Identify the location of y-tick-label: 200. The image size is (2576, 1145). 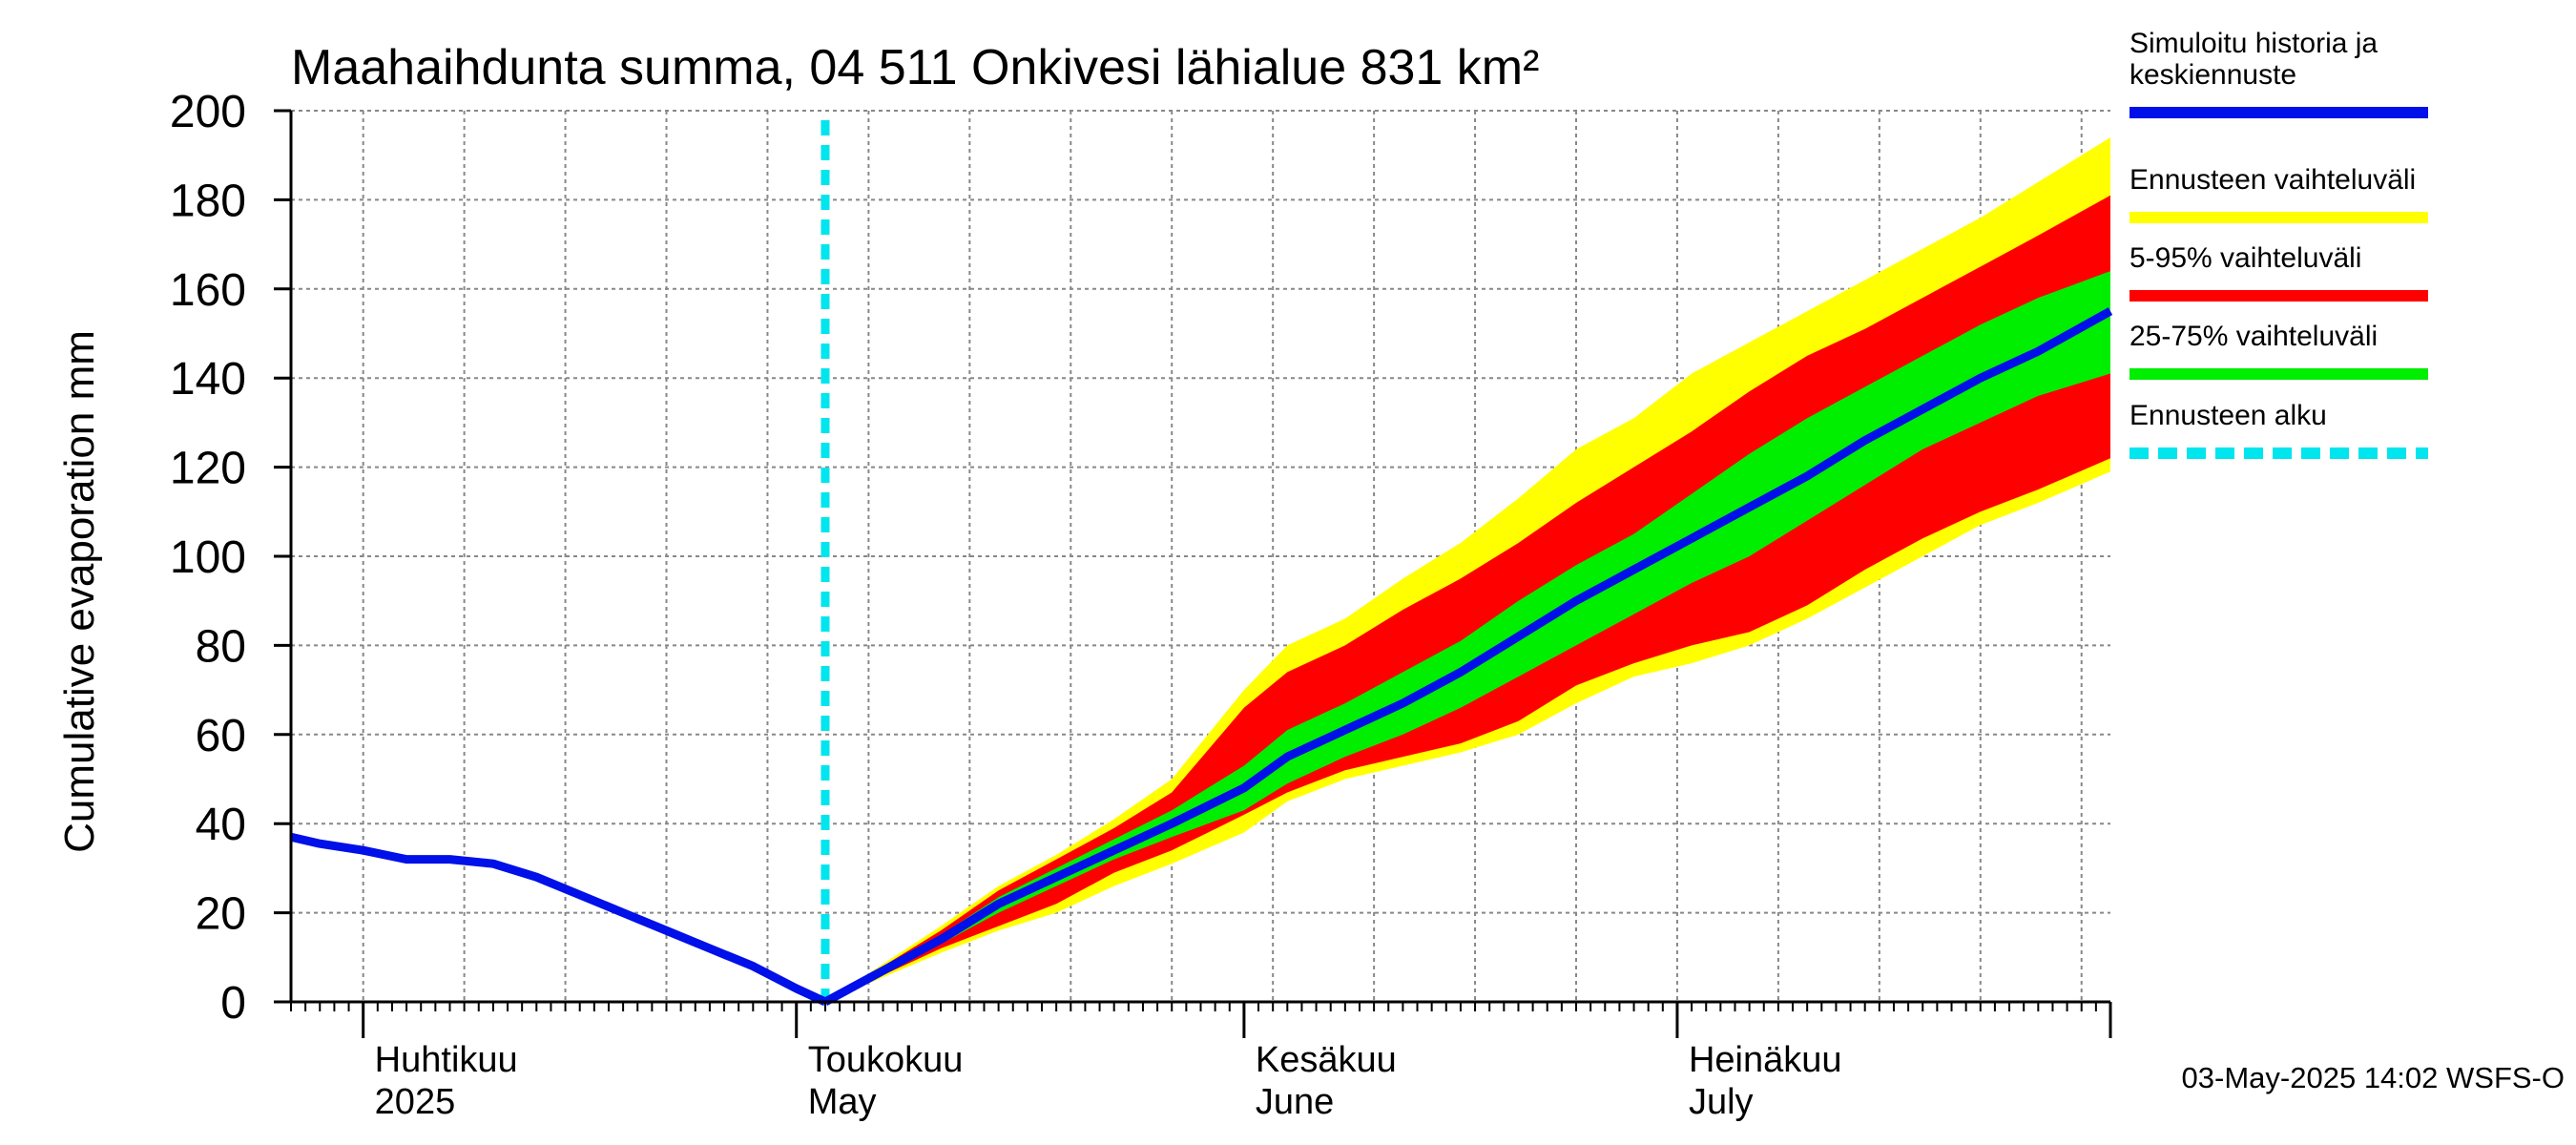
(208, 112).